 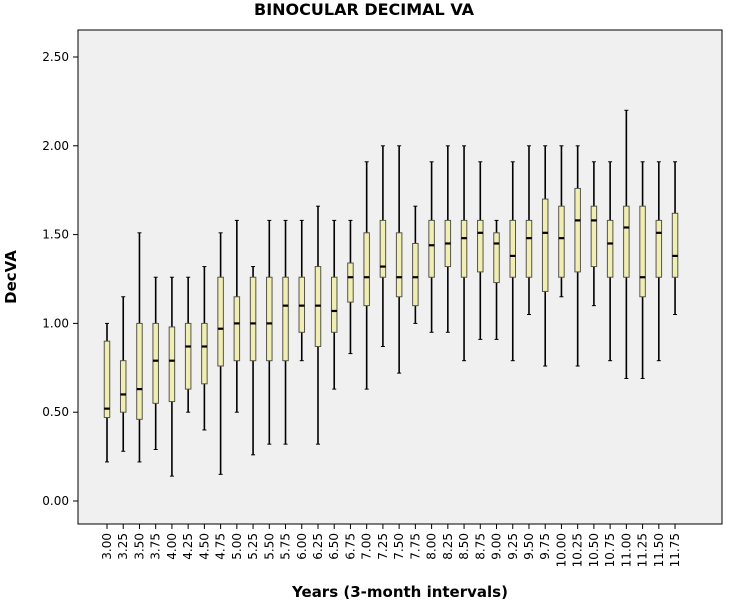 I want to click on box-4.25, so click(x=188, y=344).